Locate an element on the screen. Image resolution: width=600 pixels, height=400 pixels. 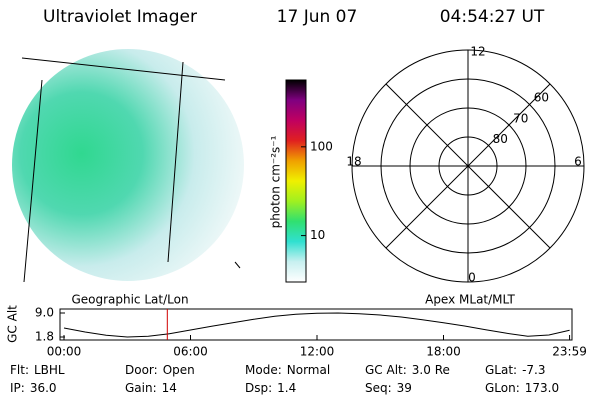
altitude-line is located at coordinates (316, 325).